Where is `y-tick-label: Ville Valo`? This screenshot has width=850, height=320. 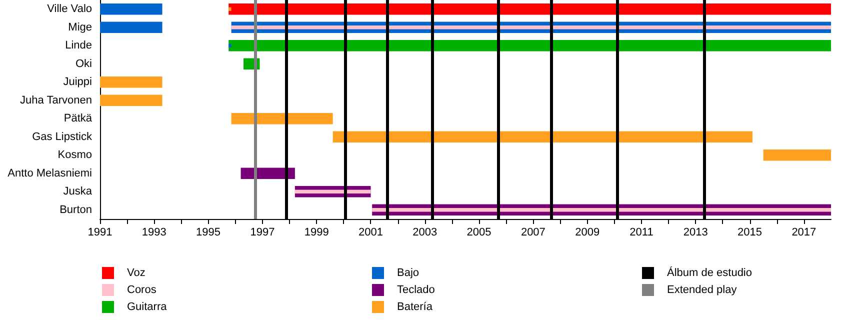 y-tick-label: Ville Valo is located at coordinates (69, 9).